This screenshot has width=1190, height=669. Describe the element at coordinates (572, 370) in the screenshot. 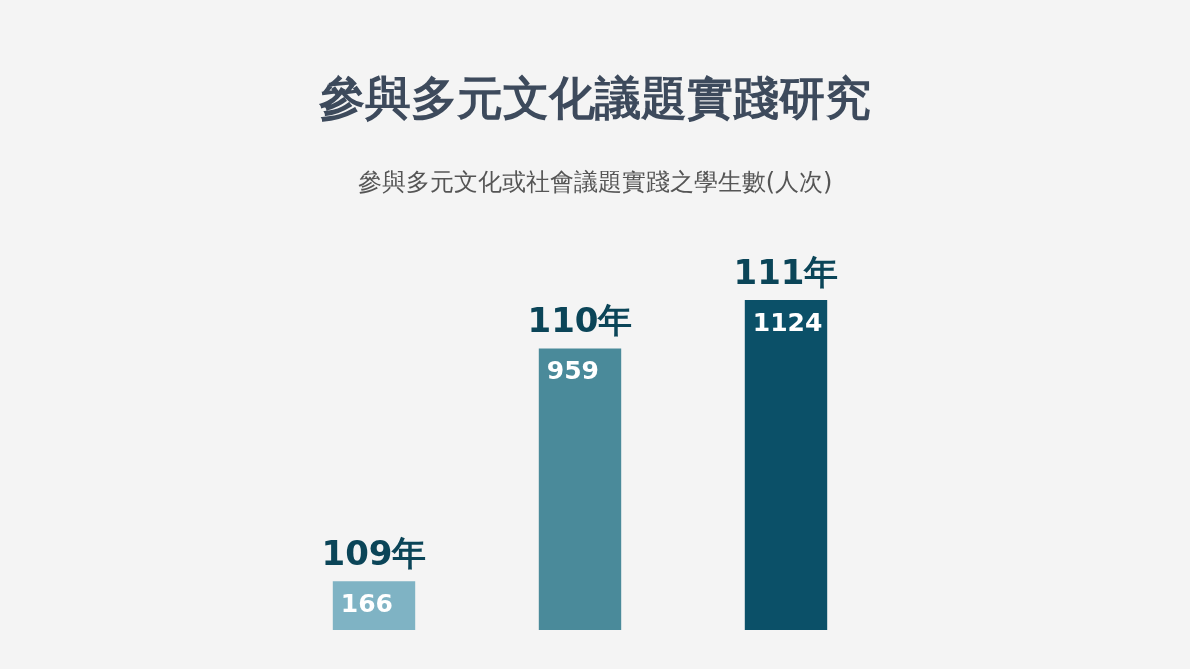

I see `data-label: 959` at that location.